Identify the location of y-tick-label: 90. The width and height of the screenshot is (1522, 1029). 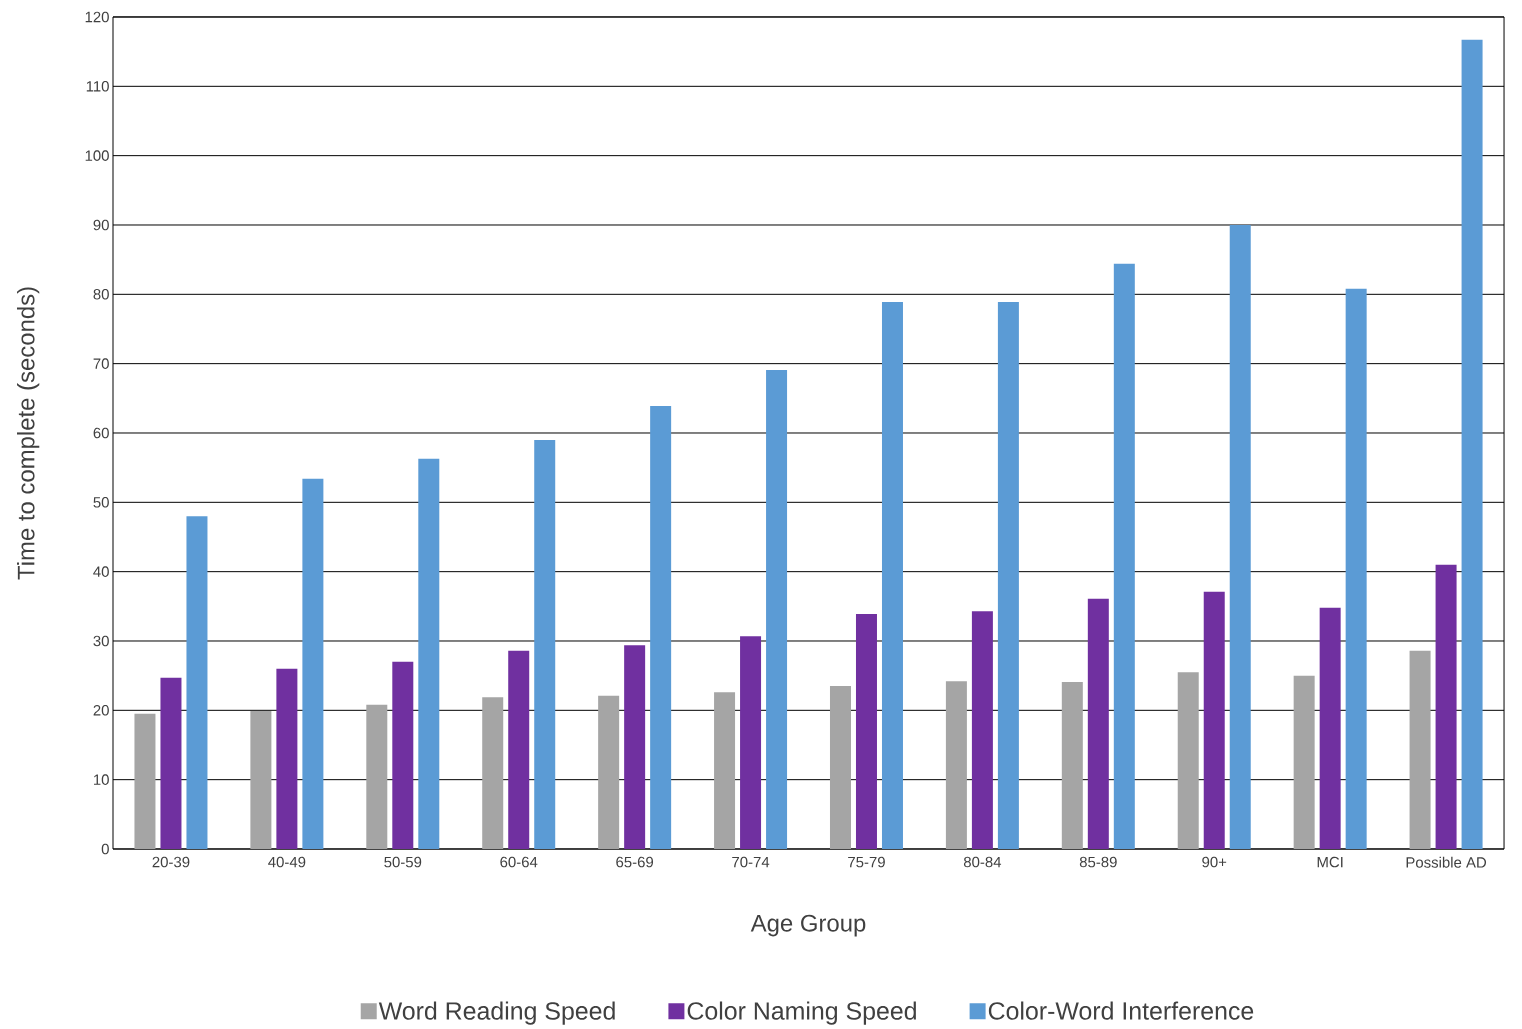
(101, 225).